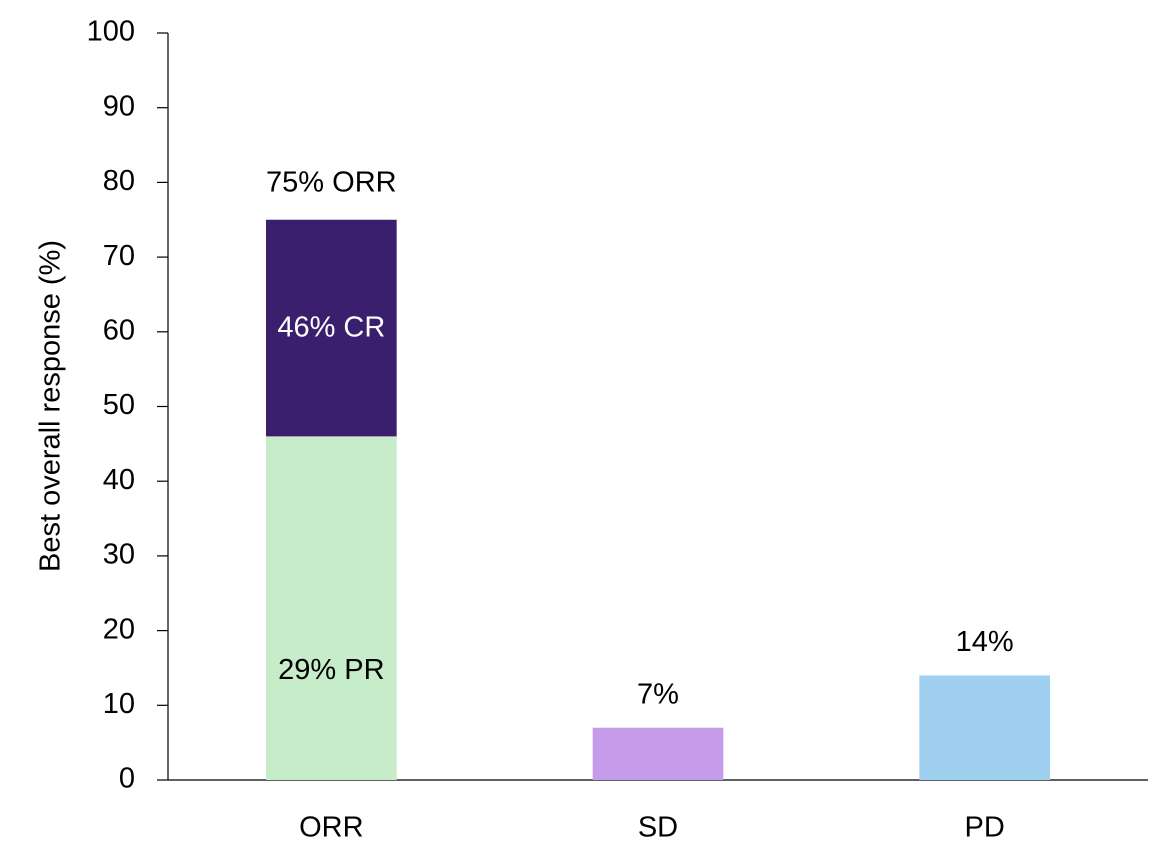  I want to click on y-tick-label: 30, so click(119, 555).